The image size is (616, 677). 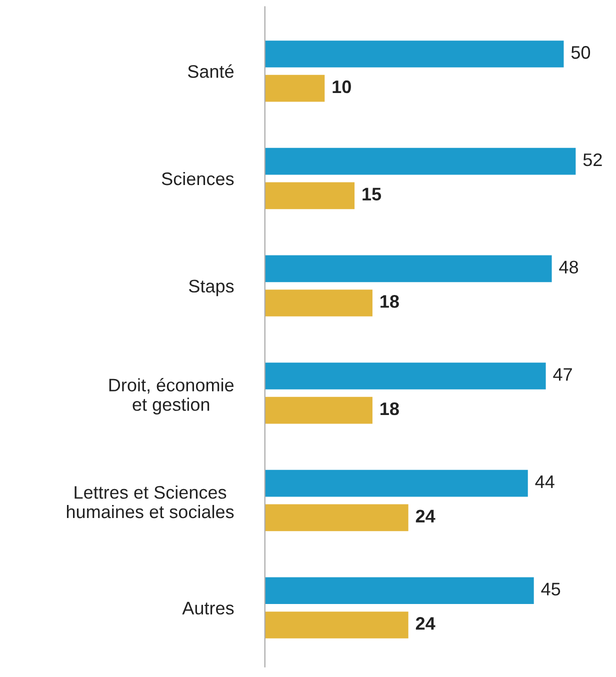 I want to click on y-tick-label: Sciences, so click(x=198, y=179).